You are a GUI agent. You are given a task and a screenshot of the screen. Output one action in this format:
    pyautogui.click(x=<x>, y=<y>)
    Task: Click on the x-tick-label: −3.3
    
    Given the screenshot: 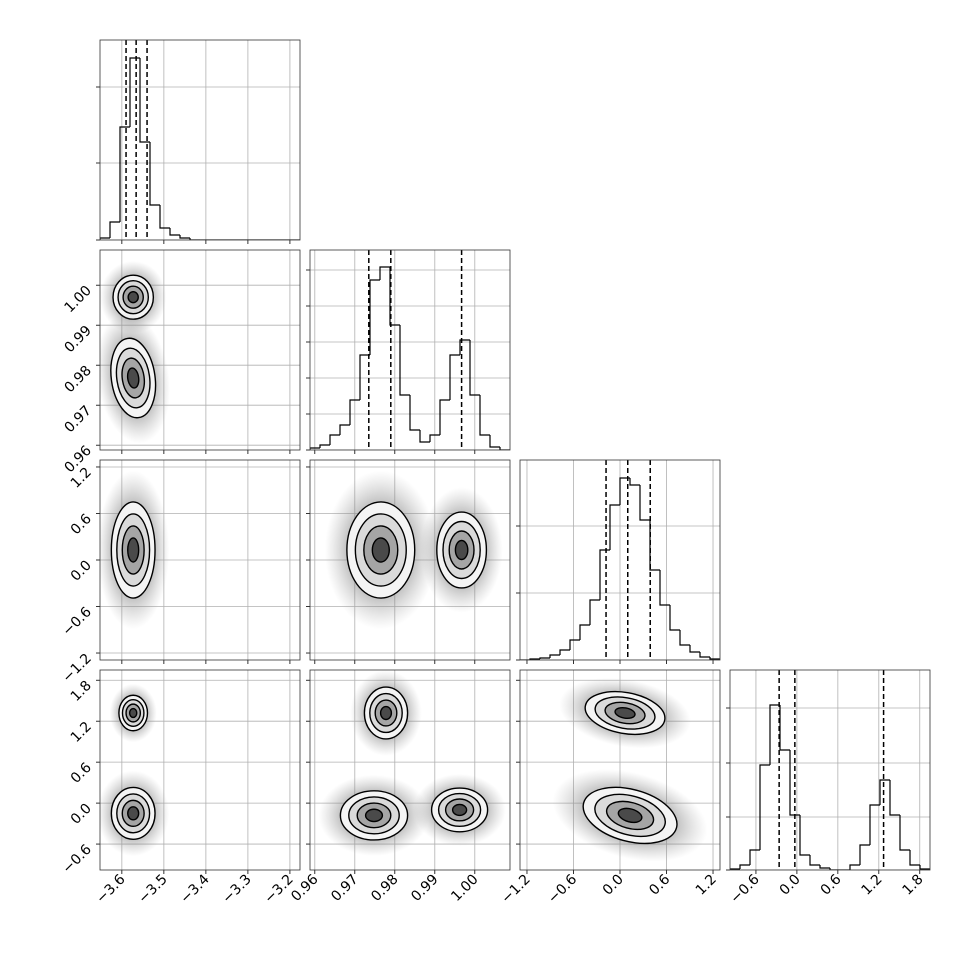 What is the action you would take?
    pyautogui.click(x=236, y=889)
    